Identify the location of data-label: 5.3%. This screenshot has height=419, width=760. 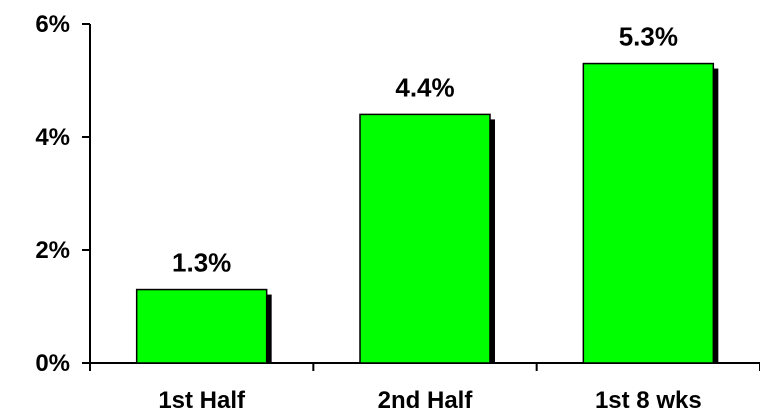
(648, 37).